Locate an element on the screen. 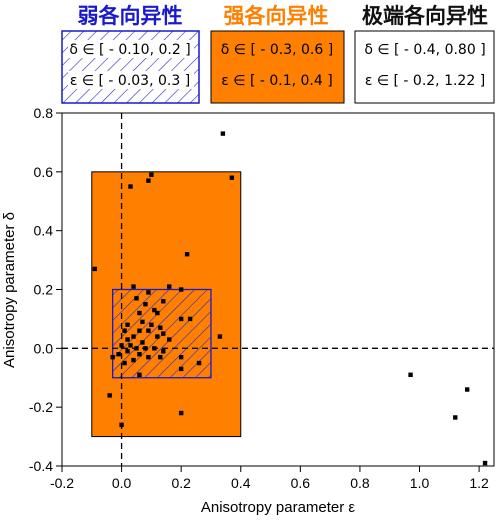 The image size is (500, 520). y-tick-label: -0.2 is located at coordinates (41, 407).